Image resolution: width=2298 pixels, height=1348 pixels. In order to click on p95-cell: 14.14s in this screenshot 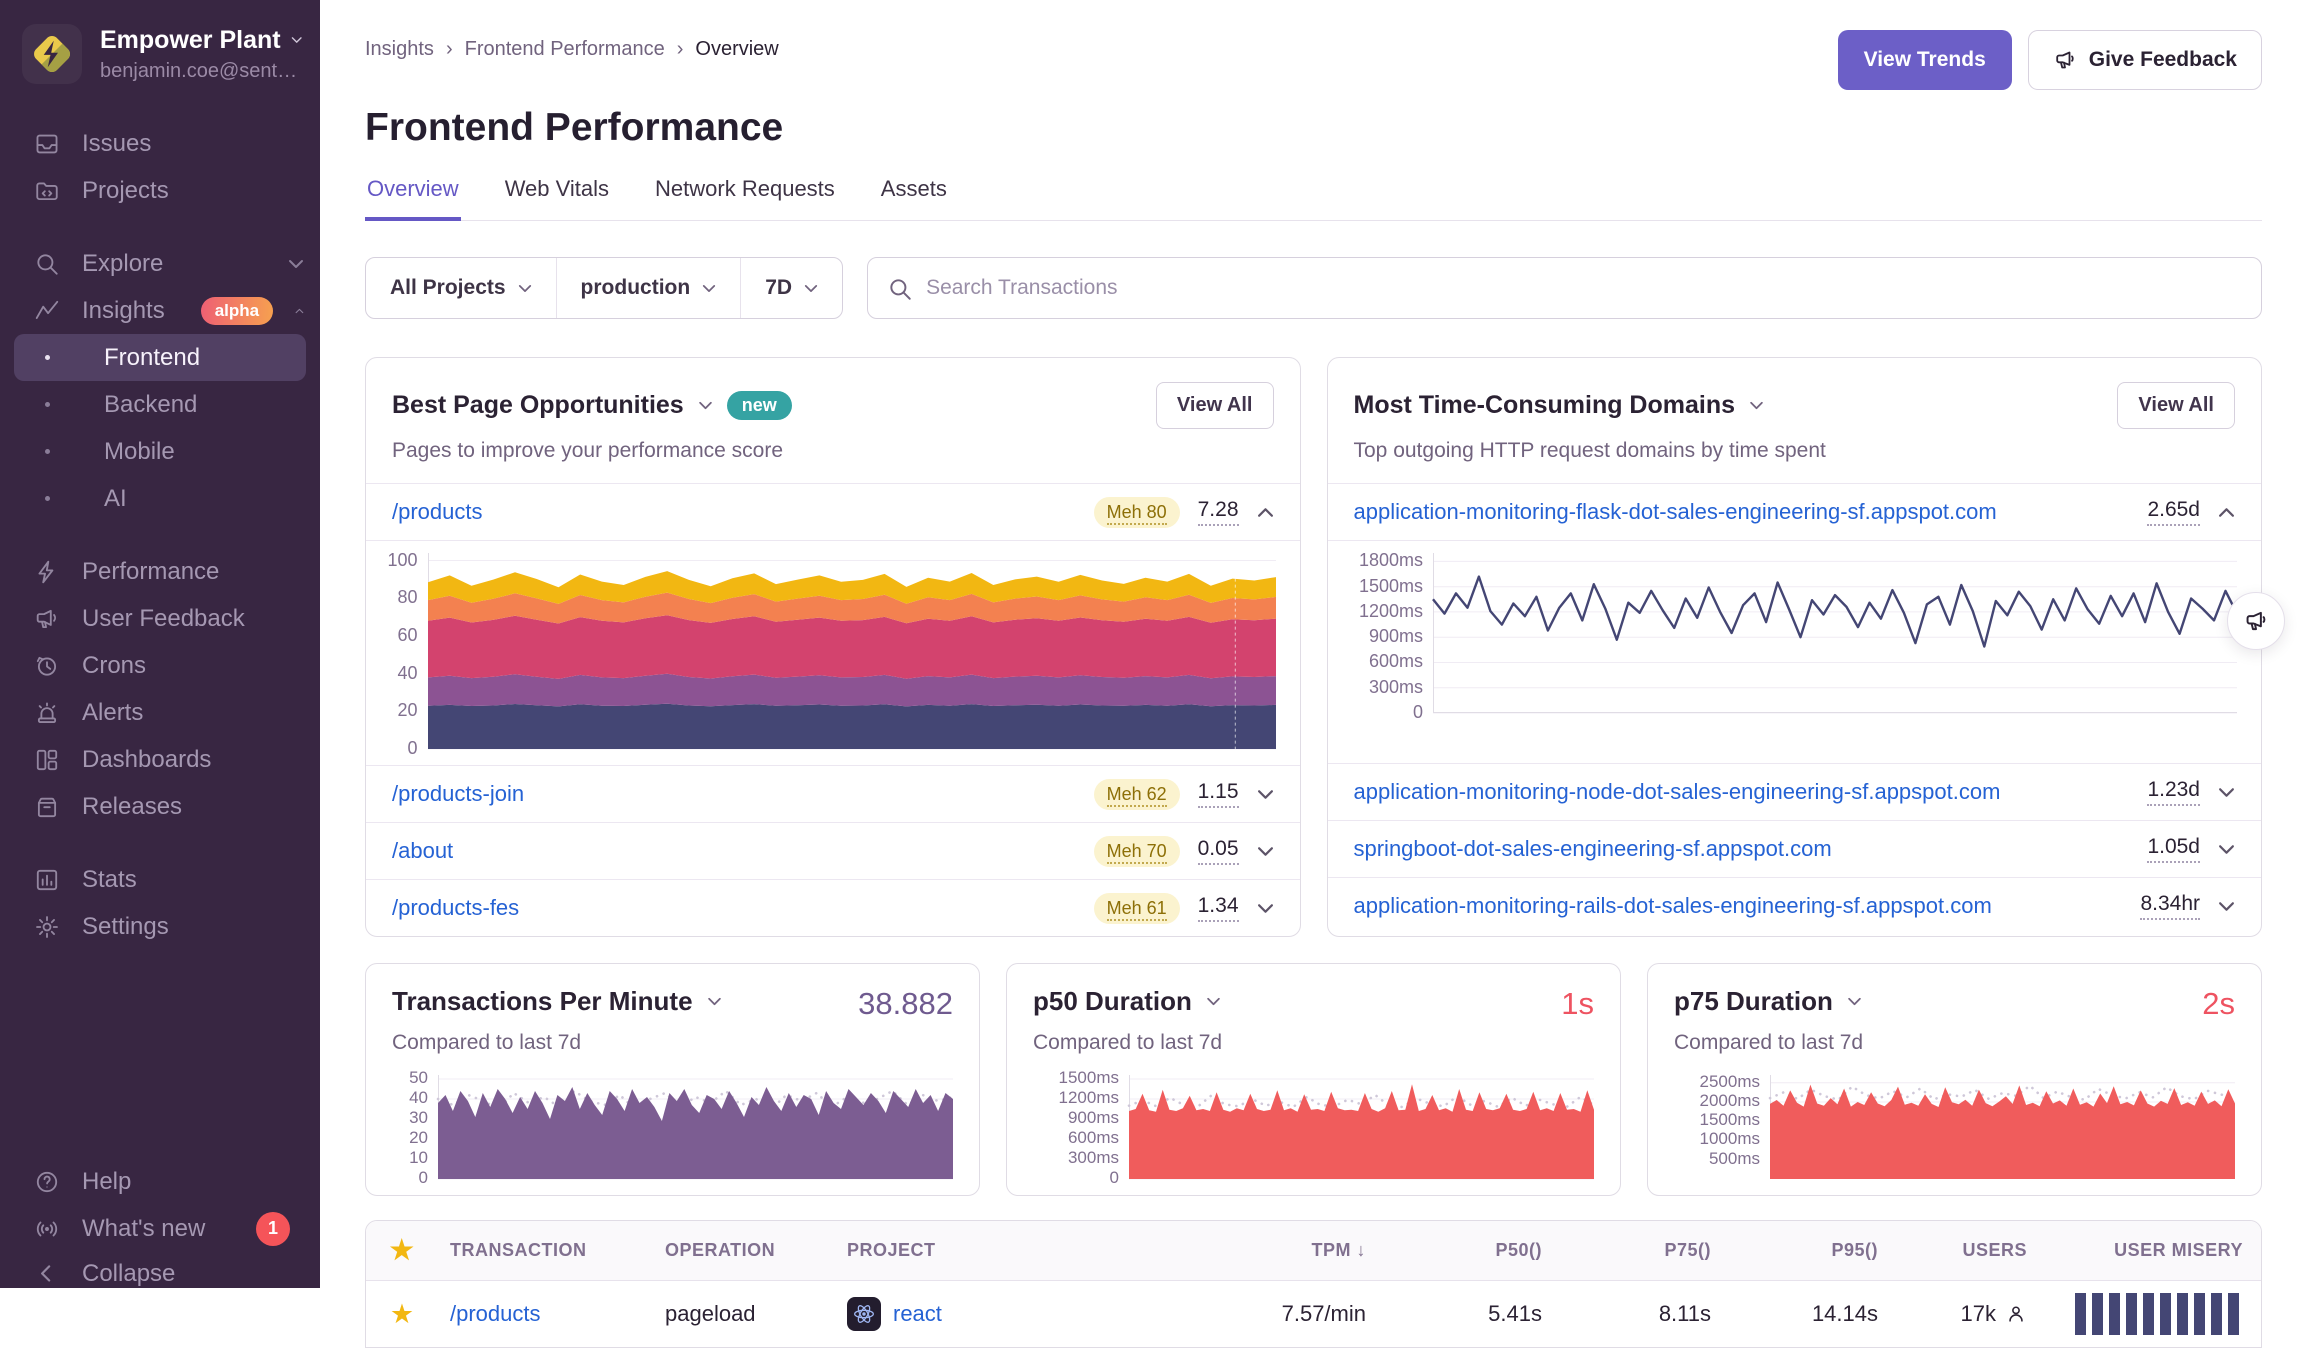, I will do `click(1844, 1313)`.